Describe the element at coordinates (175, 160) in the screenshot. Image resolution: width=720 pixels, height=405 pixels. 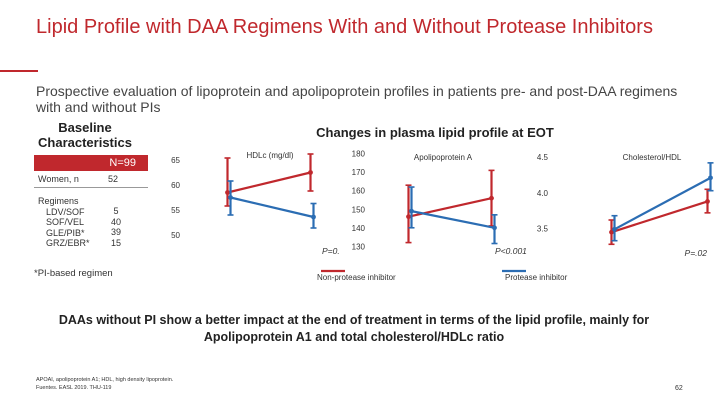
I see `y-tick-label: 65` at that location.